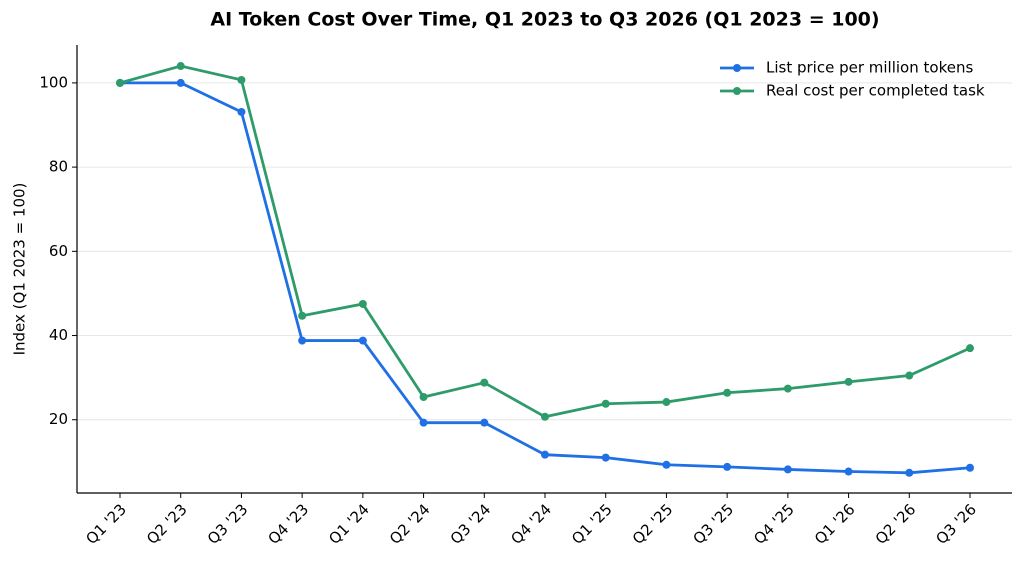  Describe the element at coordinates (410, 524) in the screenshot. I see `x-tick-label: Q2 '24` at that location.